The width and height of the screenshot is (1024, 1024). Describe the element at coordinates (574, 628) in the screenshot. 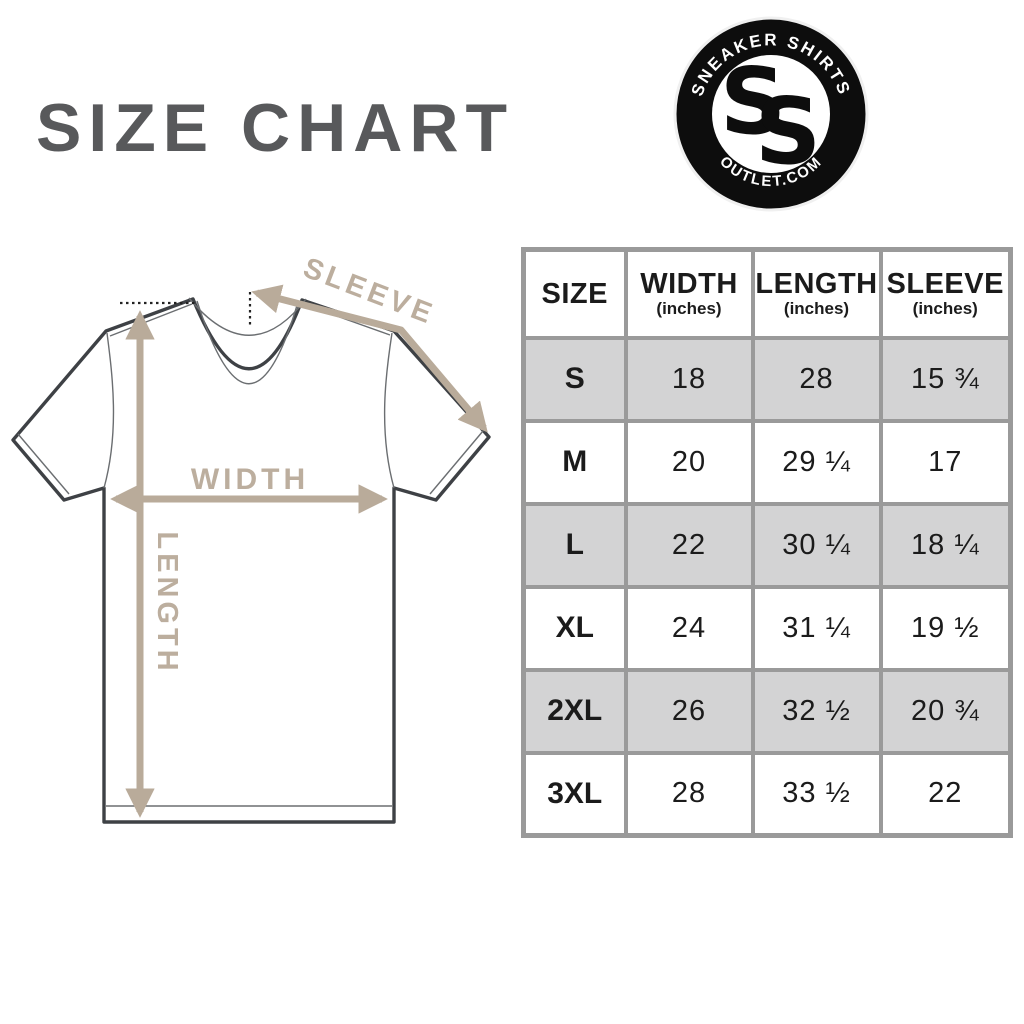

I see `size-cell: XL` at that location.